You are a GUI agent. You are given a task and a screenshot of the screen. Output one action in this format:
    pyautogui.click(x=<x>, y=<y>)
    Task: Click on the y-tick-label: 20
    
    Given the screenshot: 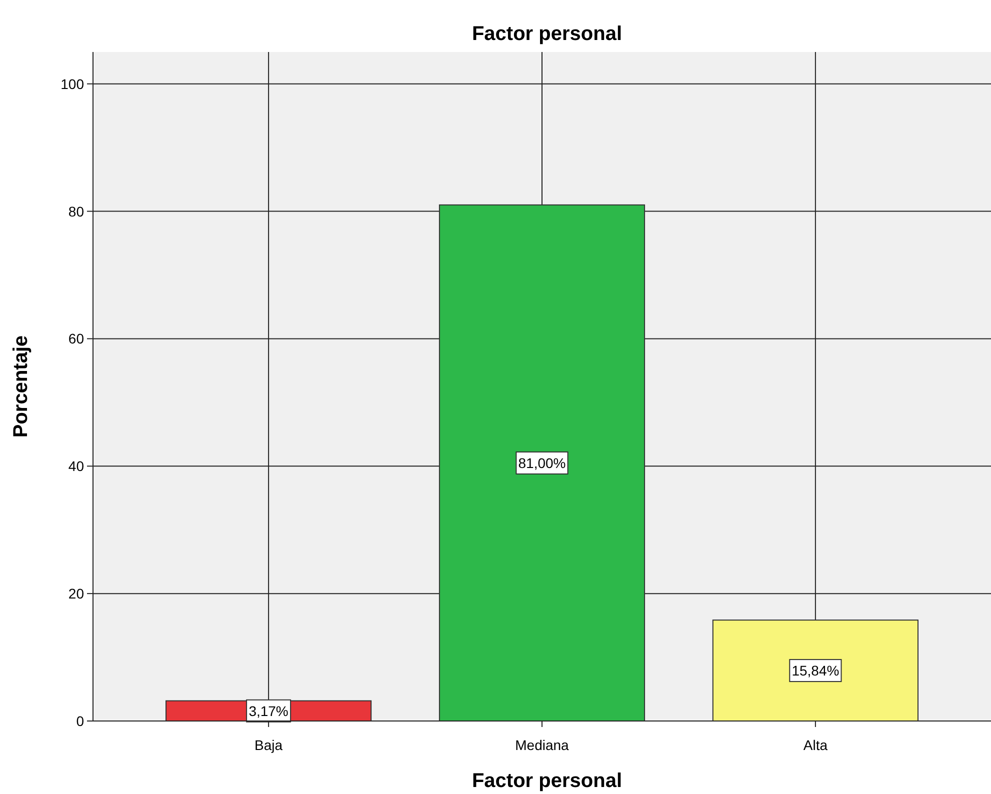 What is the action you would take?
    pyautogui.click(x=76, y=594)
    